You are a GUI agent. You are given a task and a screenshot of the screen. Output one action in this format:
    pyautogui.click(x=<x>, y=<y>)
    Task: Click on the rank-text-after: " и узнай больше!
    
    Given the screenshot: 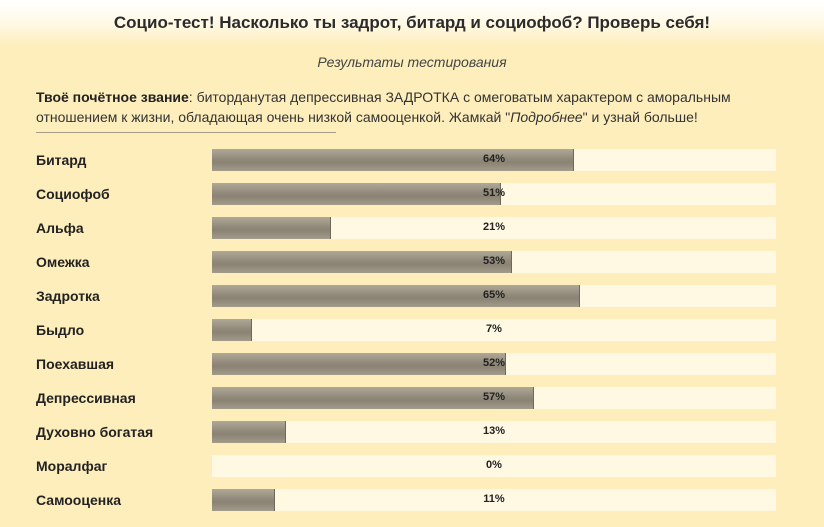 What is the action you would take?
    pyautogui.click(x=640, y=117)
    